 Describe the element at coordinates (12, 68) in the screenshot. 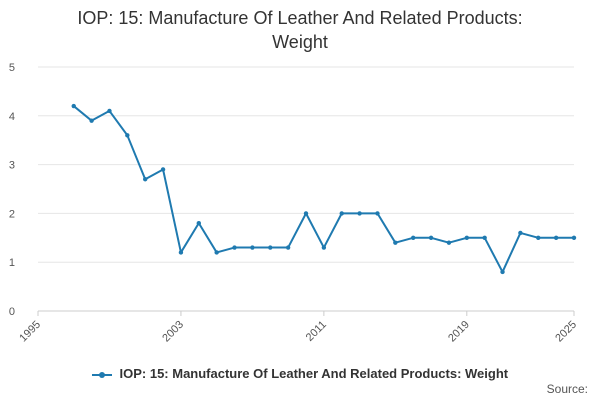

I see `y-tick-label: 5` at that location.